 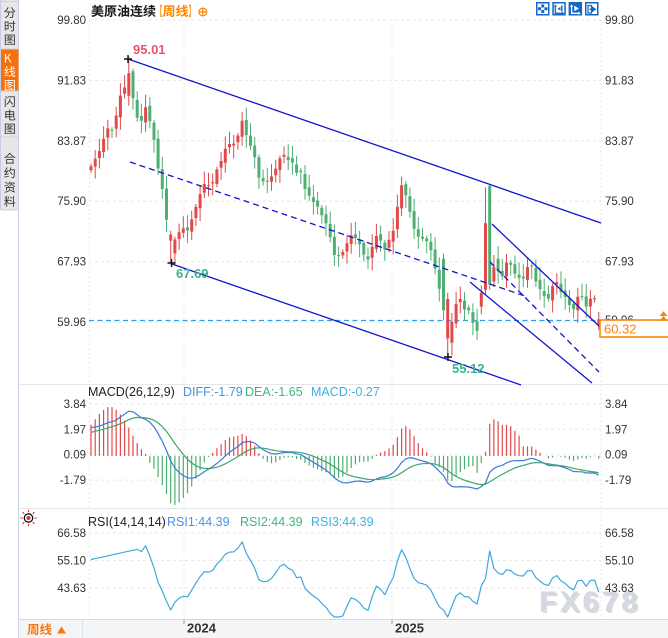 I want to click on svg-text: RSI(14,14,14), so click(x=127, y=522).